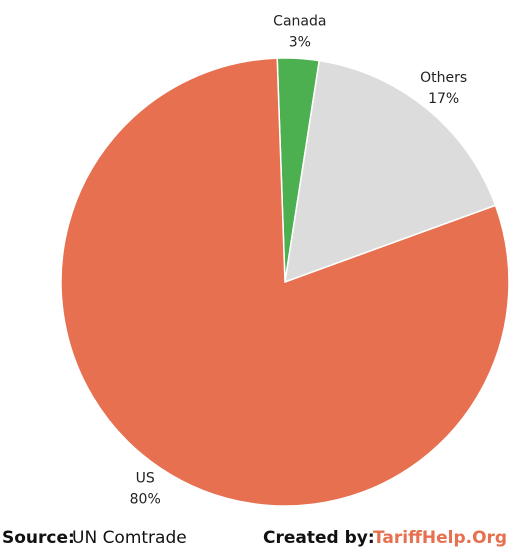 This screenshot has width=511, height=555. What do you see at coordinates (319, 538) in the screenshot?
I see `created-label: Created by:` at bounding box center [319, 538].